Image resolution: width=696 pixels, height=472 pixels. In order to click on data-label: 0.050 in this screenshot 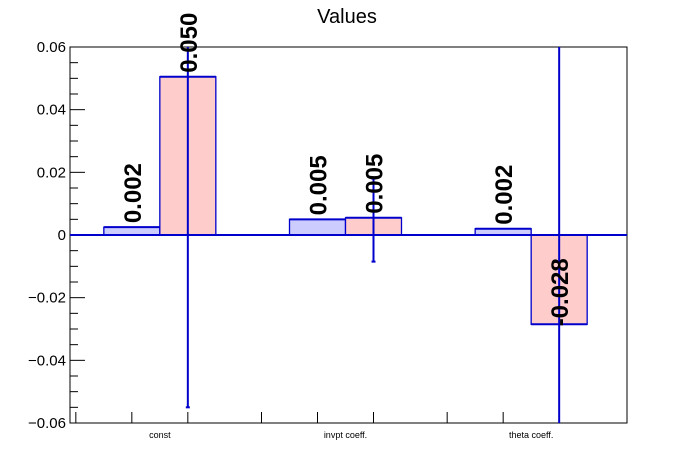, I will do `click(189, 43)`.